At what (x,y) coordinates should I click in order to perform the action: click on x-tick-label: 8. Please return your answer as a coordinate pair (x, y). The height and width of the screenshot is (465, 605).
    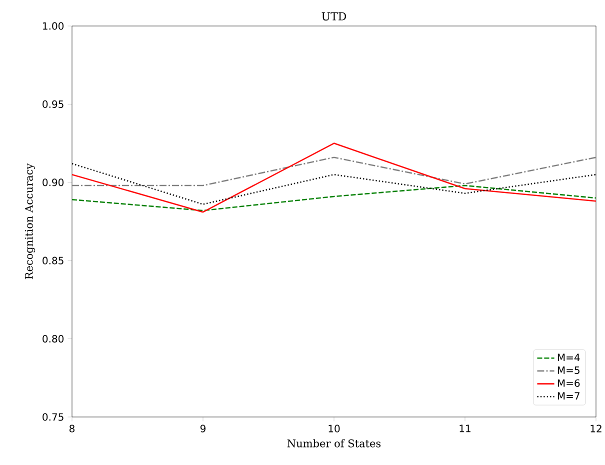
    Looking at the image, I should click on (72, 428).